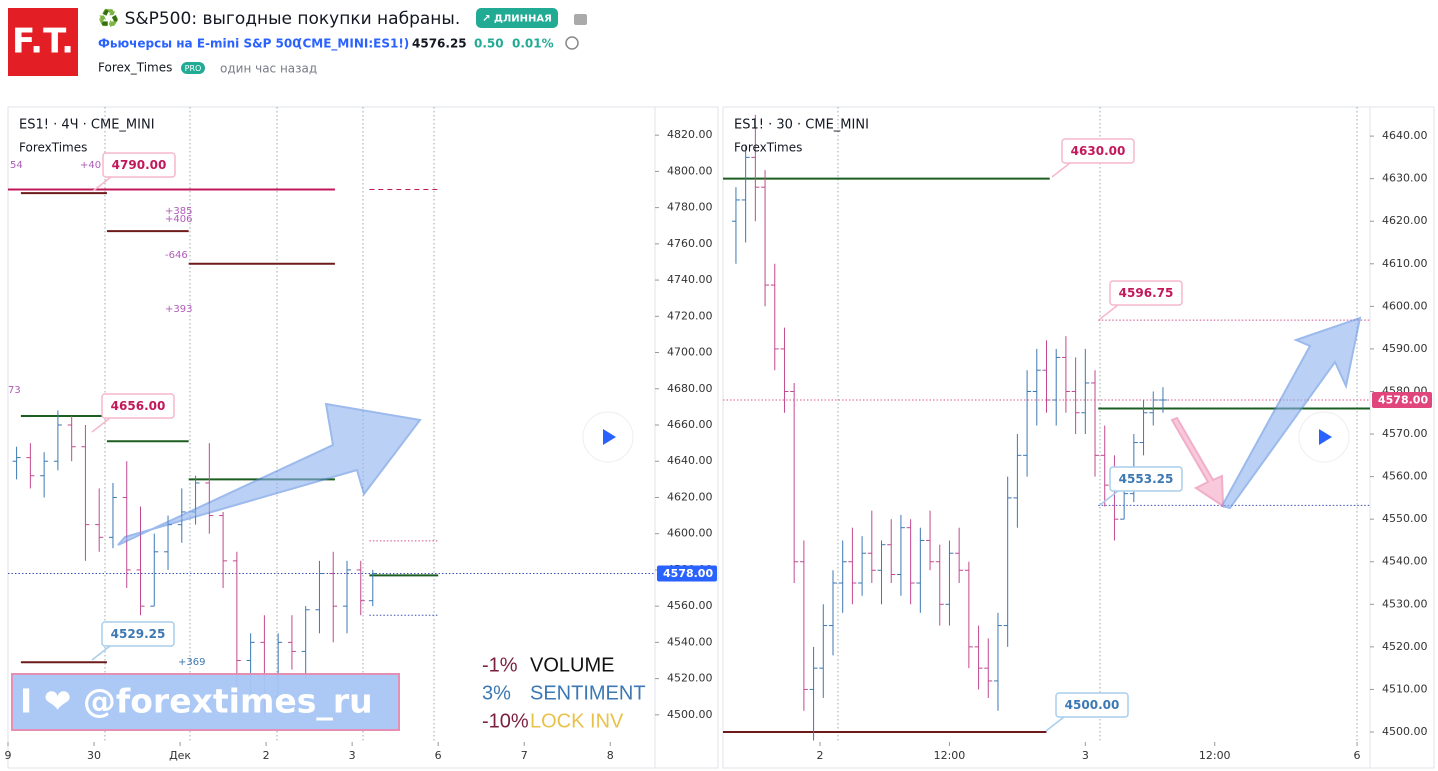 This screenshot has width=1438, height=771. I want to click on x-tick-label: 9, so click(8, 755).